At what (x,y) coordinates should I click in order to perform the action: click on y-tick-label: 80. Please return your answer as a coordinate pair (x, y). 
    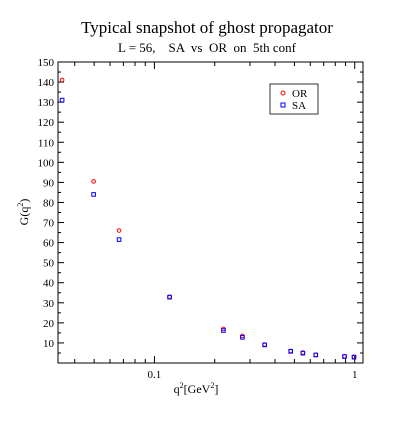
    Looking at the image, I should click on (49, 203).